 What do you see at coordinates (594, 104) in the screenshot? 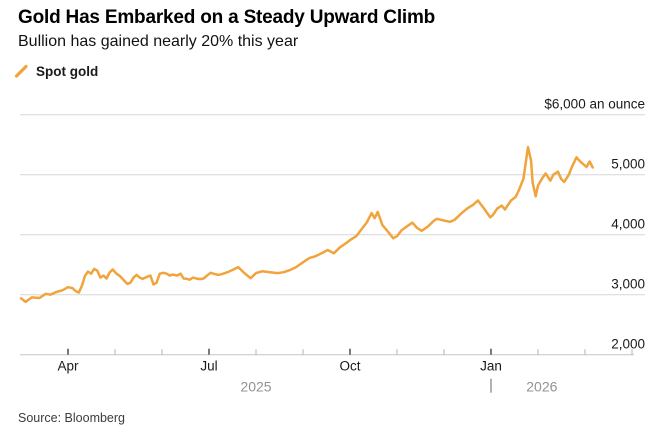
I see `y-tick-label: $6,000 an ounce` at bounding box center [594, 104].